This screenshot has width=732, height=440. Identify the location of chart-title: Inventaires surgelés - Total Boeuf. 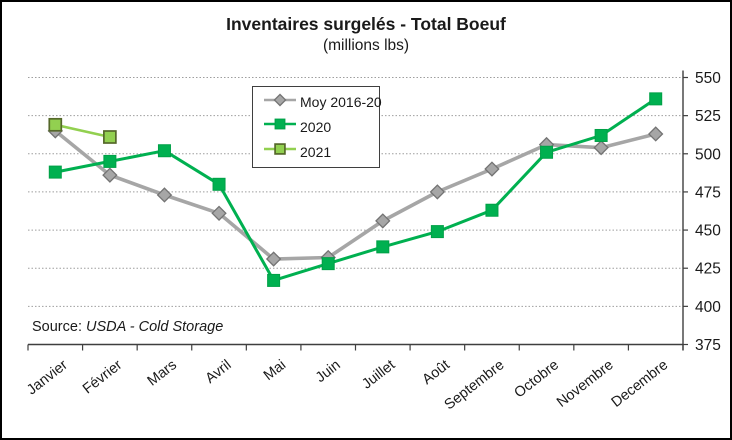
(366, 24).